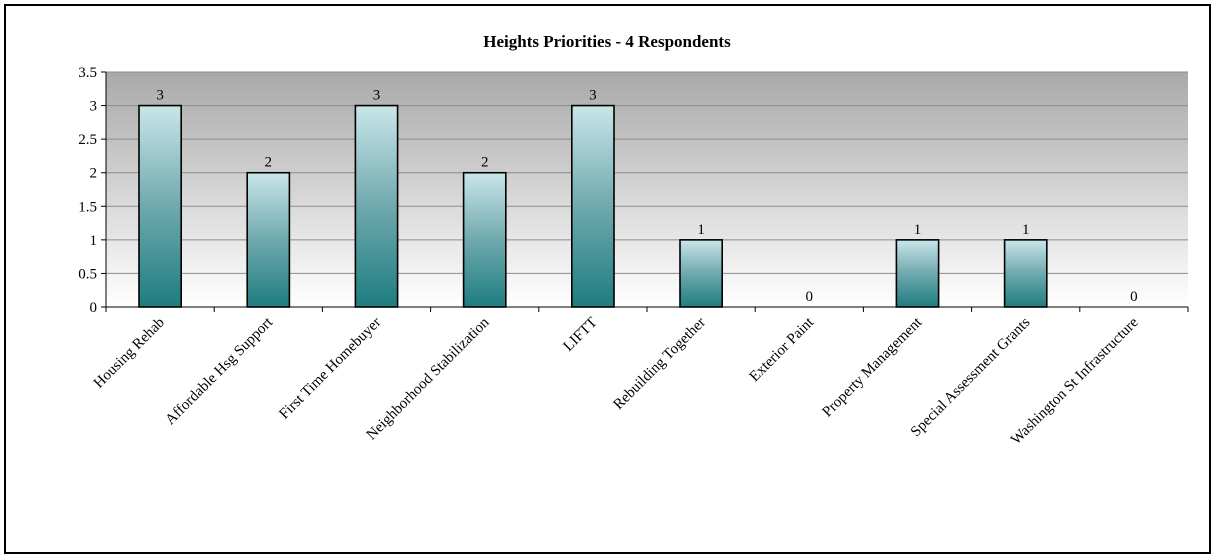 The image size is (1218, 560). Describe the element at coordinates (971, 377) in the screenshot. I see `x-tick-label: Special Assessment Grants` at that location.